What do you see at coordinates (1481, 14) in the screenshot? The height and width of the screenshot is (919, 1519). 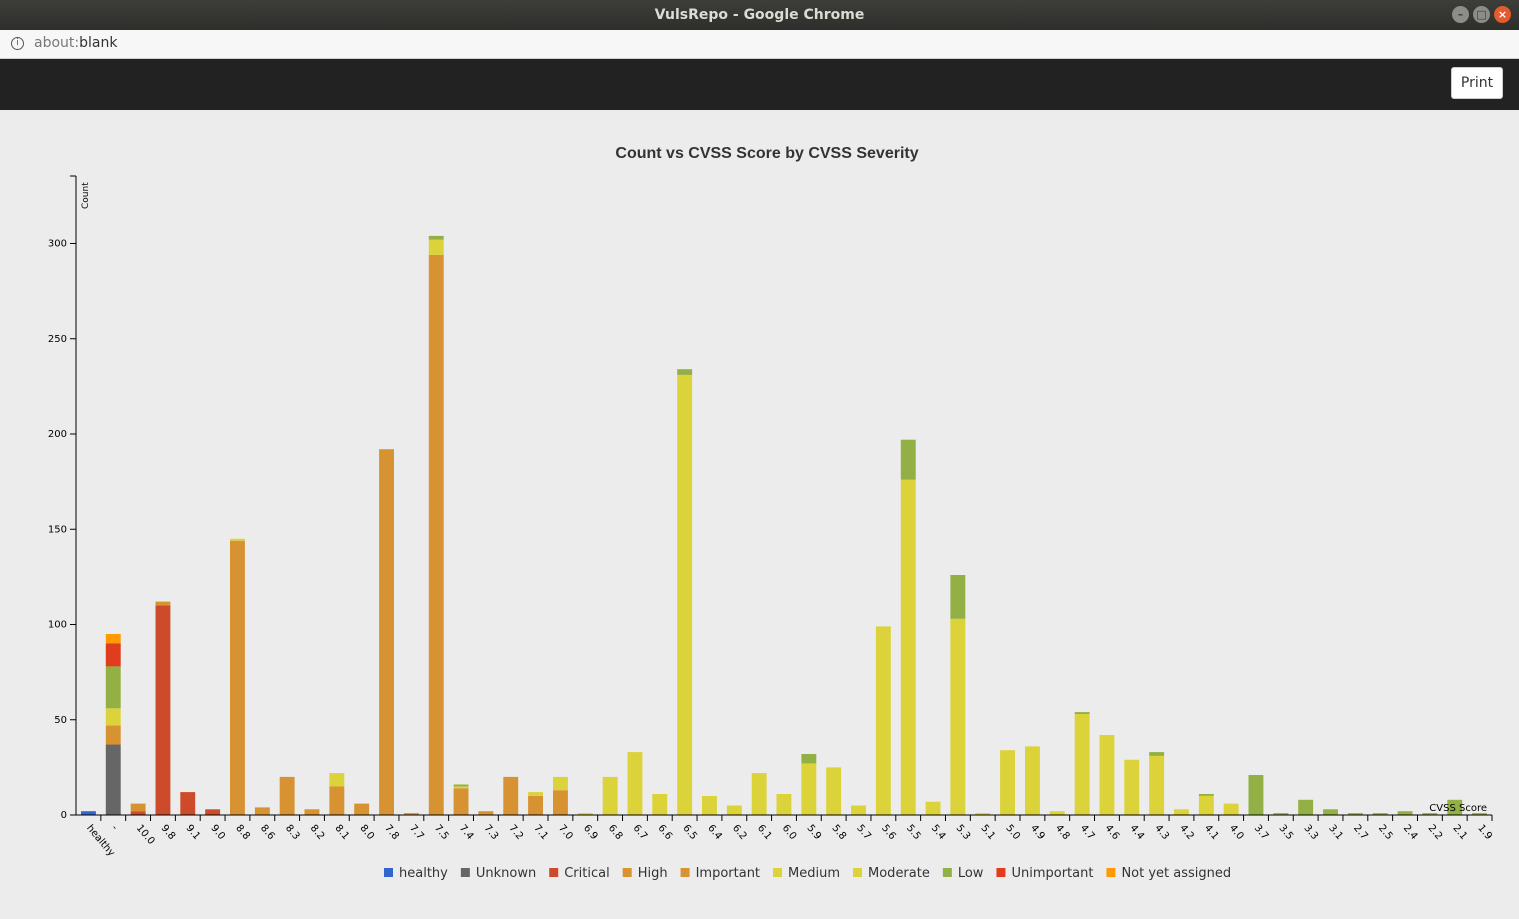 I see `maximize-icon: □` at bounding box center [1481, 14].